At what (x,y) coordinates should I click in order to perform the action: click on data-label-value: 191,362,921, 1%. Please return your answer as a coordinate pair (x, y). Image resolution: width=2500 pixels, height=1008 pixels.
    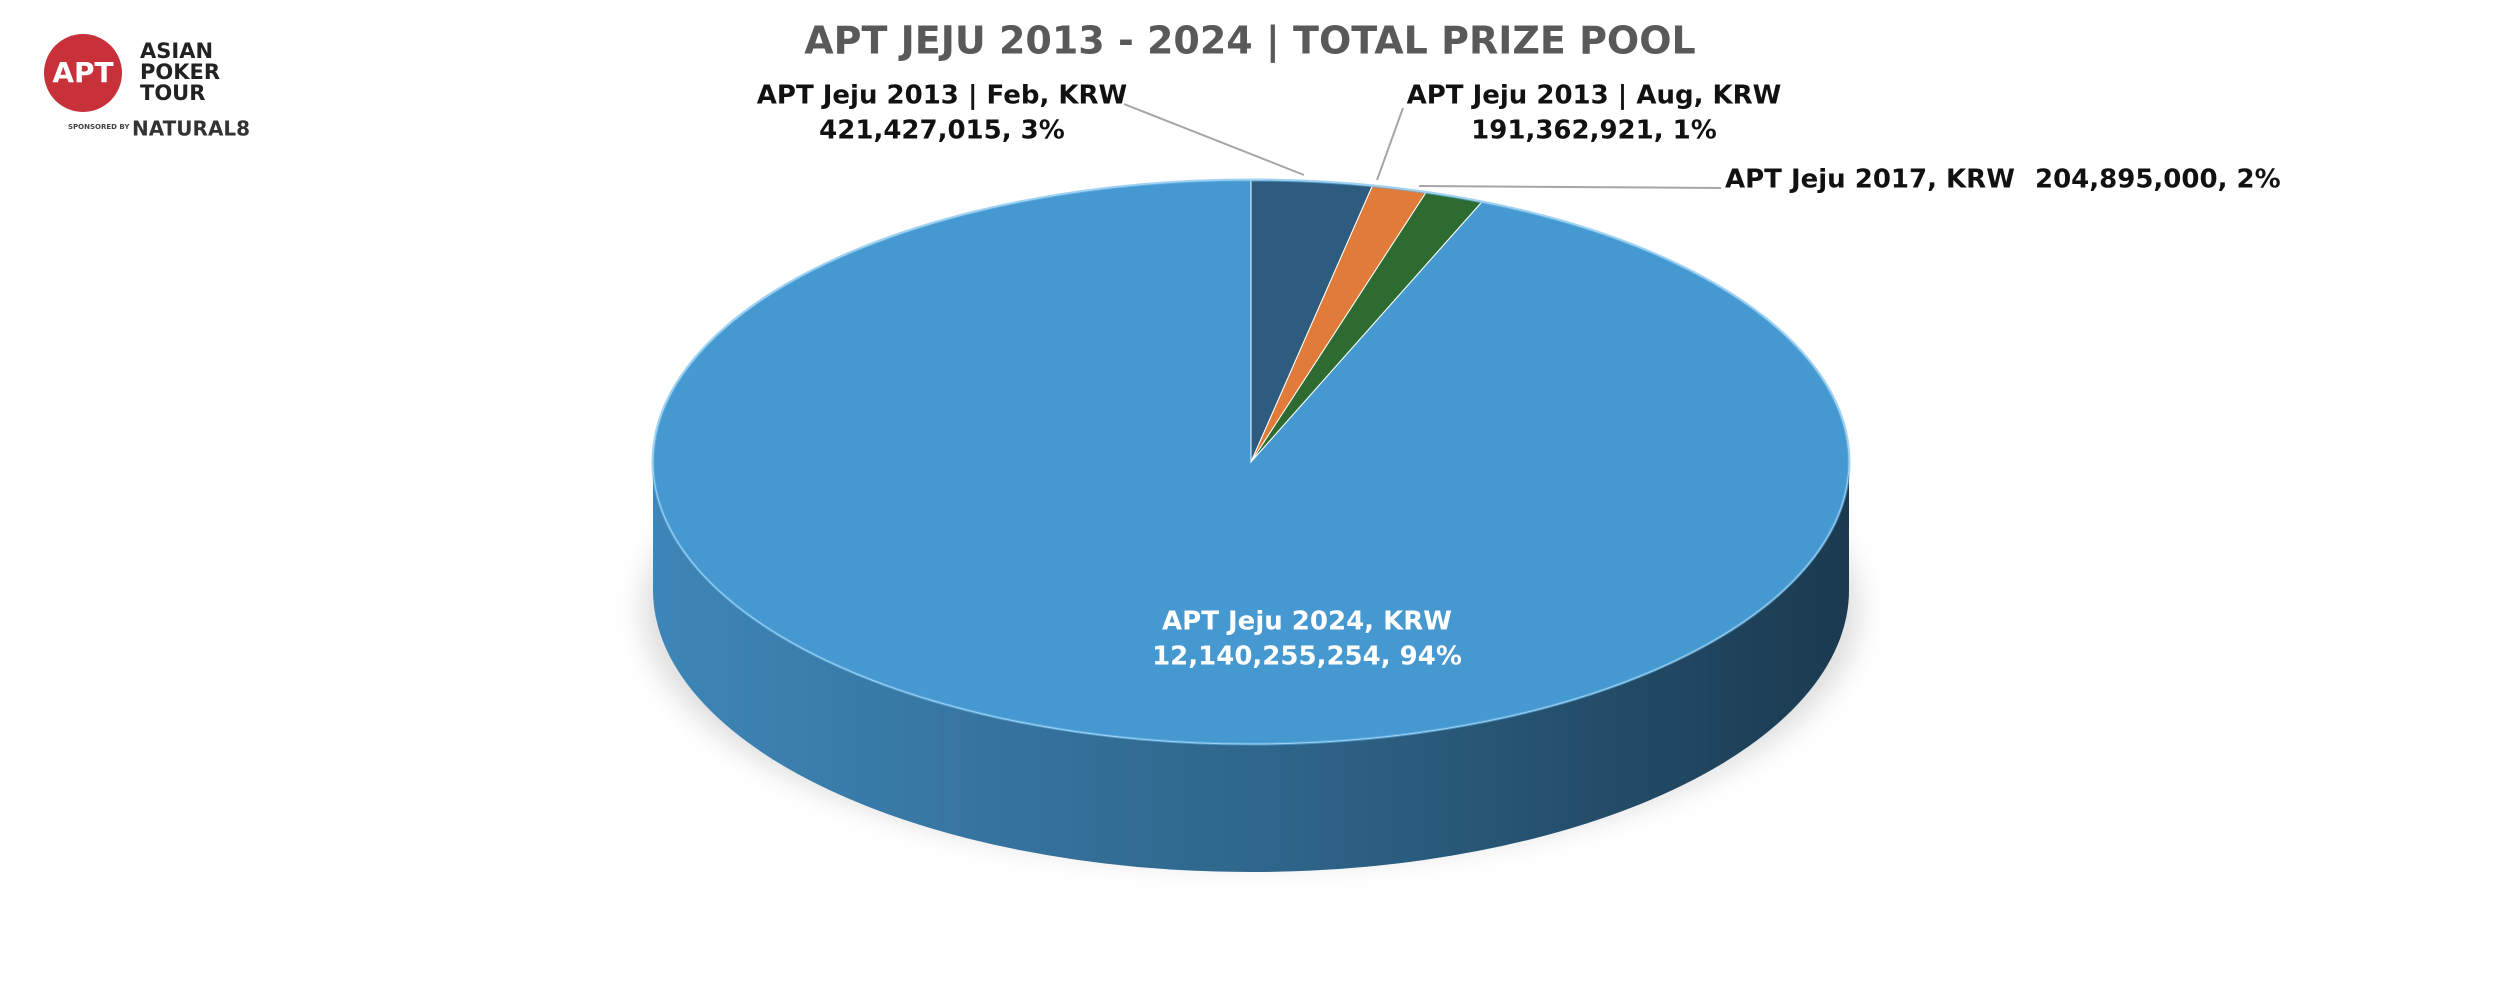
    Looking at the image, I should click on (1594, 131).